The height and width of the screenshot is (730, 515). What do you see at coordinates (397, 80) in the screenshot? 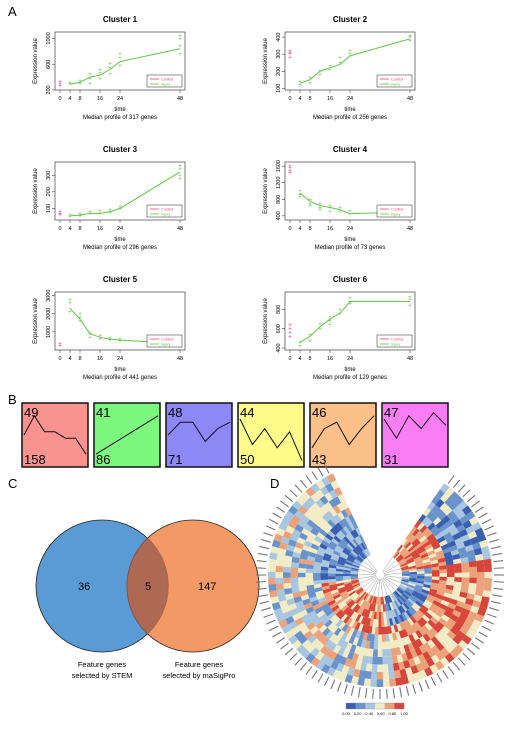
I see `legend-control-label: Control` at bounding box center [397, 80].